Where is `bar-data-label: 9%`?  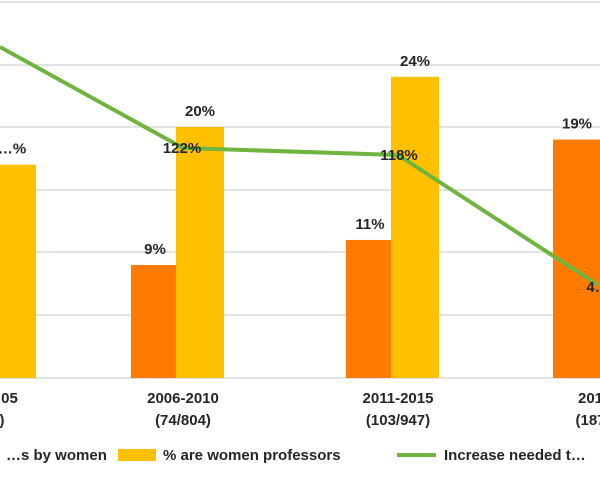
bar-data-label: 9% is located at coordinates (155, 249).